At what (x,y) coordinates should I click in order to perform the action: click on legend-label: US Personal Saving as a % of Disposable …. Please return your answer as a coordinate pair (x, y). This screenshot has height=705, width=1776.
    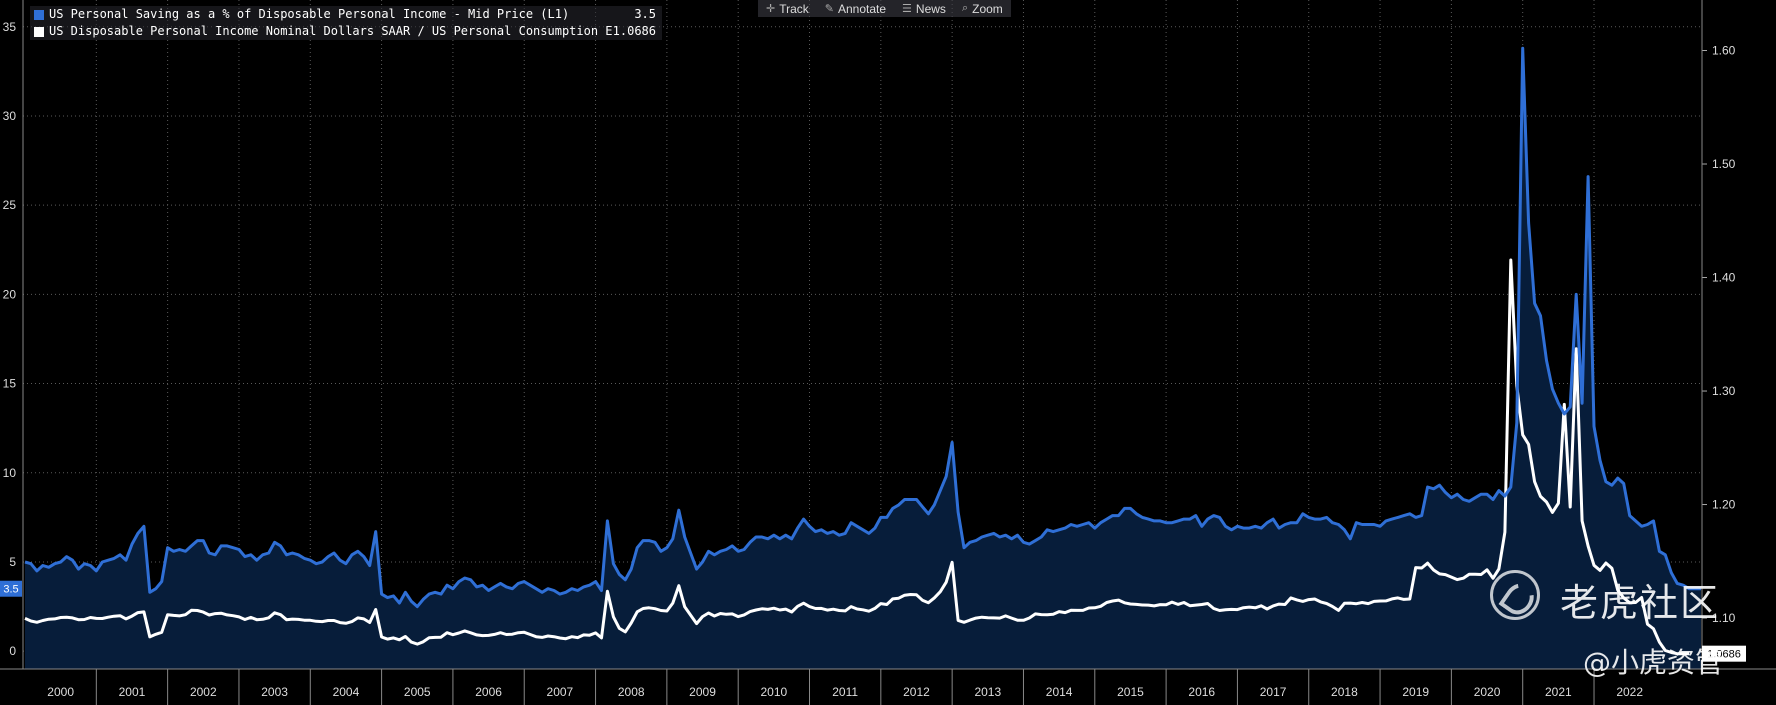
    Looking at the image, I should click on (309, 14).